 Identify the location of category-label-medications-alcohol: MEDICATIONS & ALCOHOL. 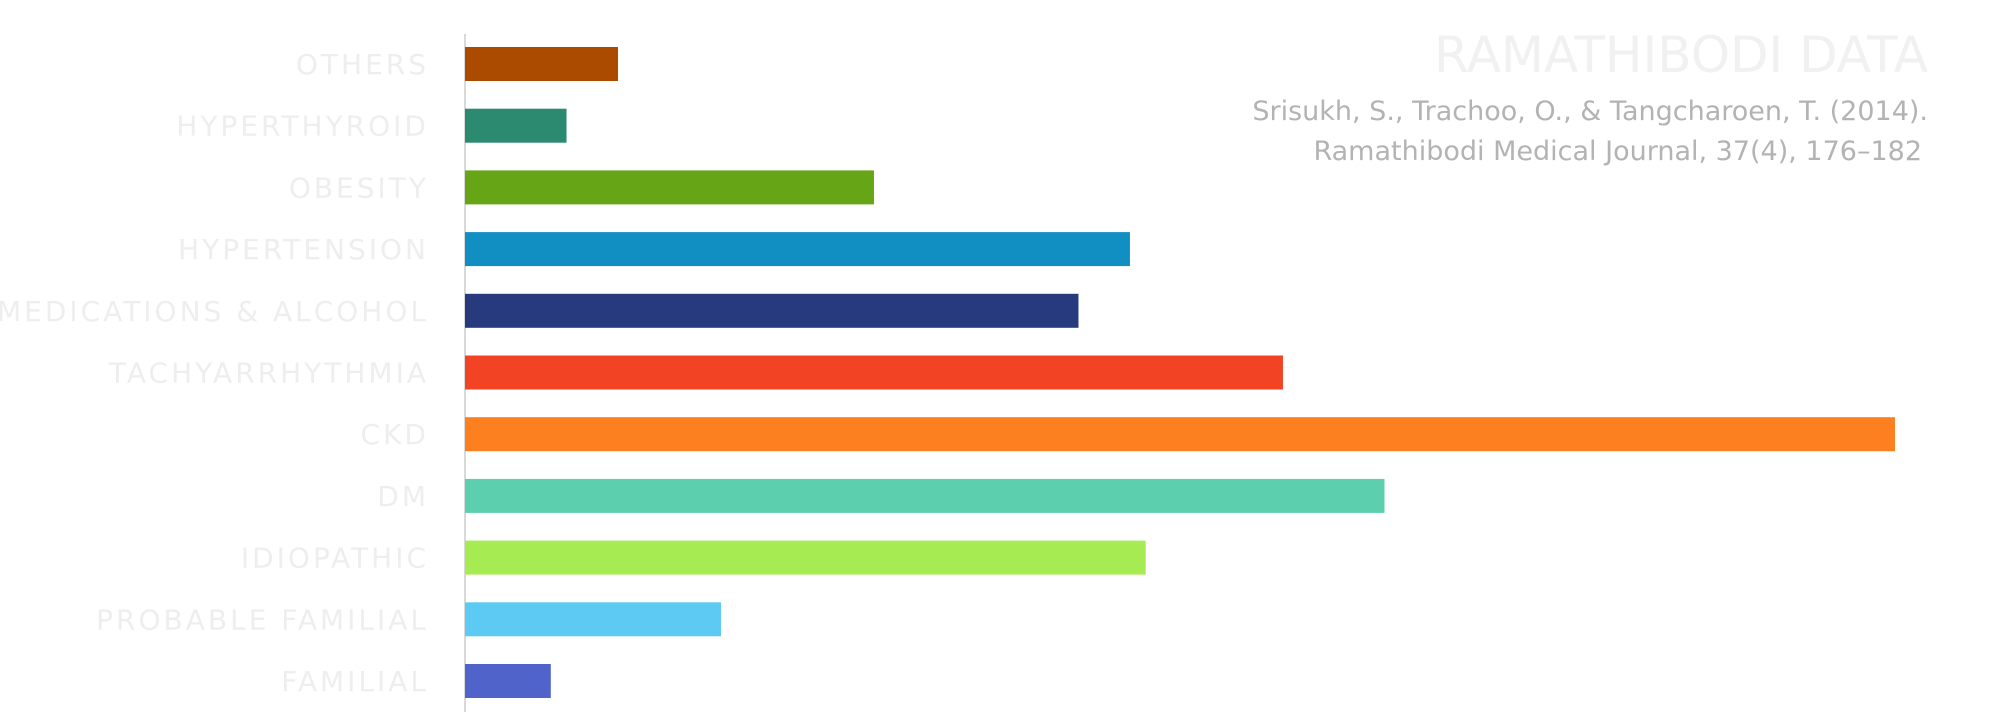
(214, 311).